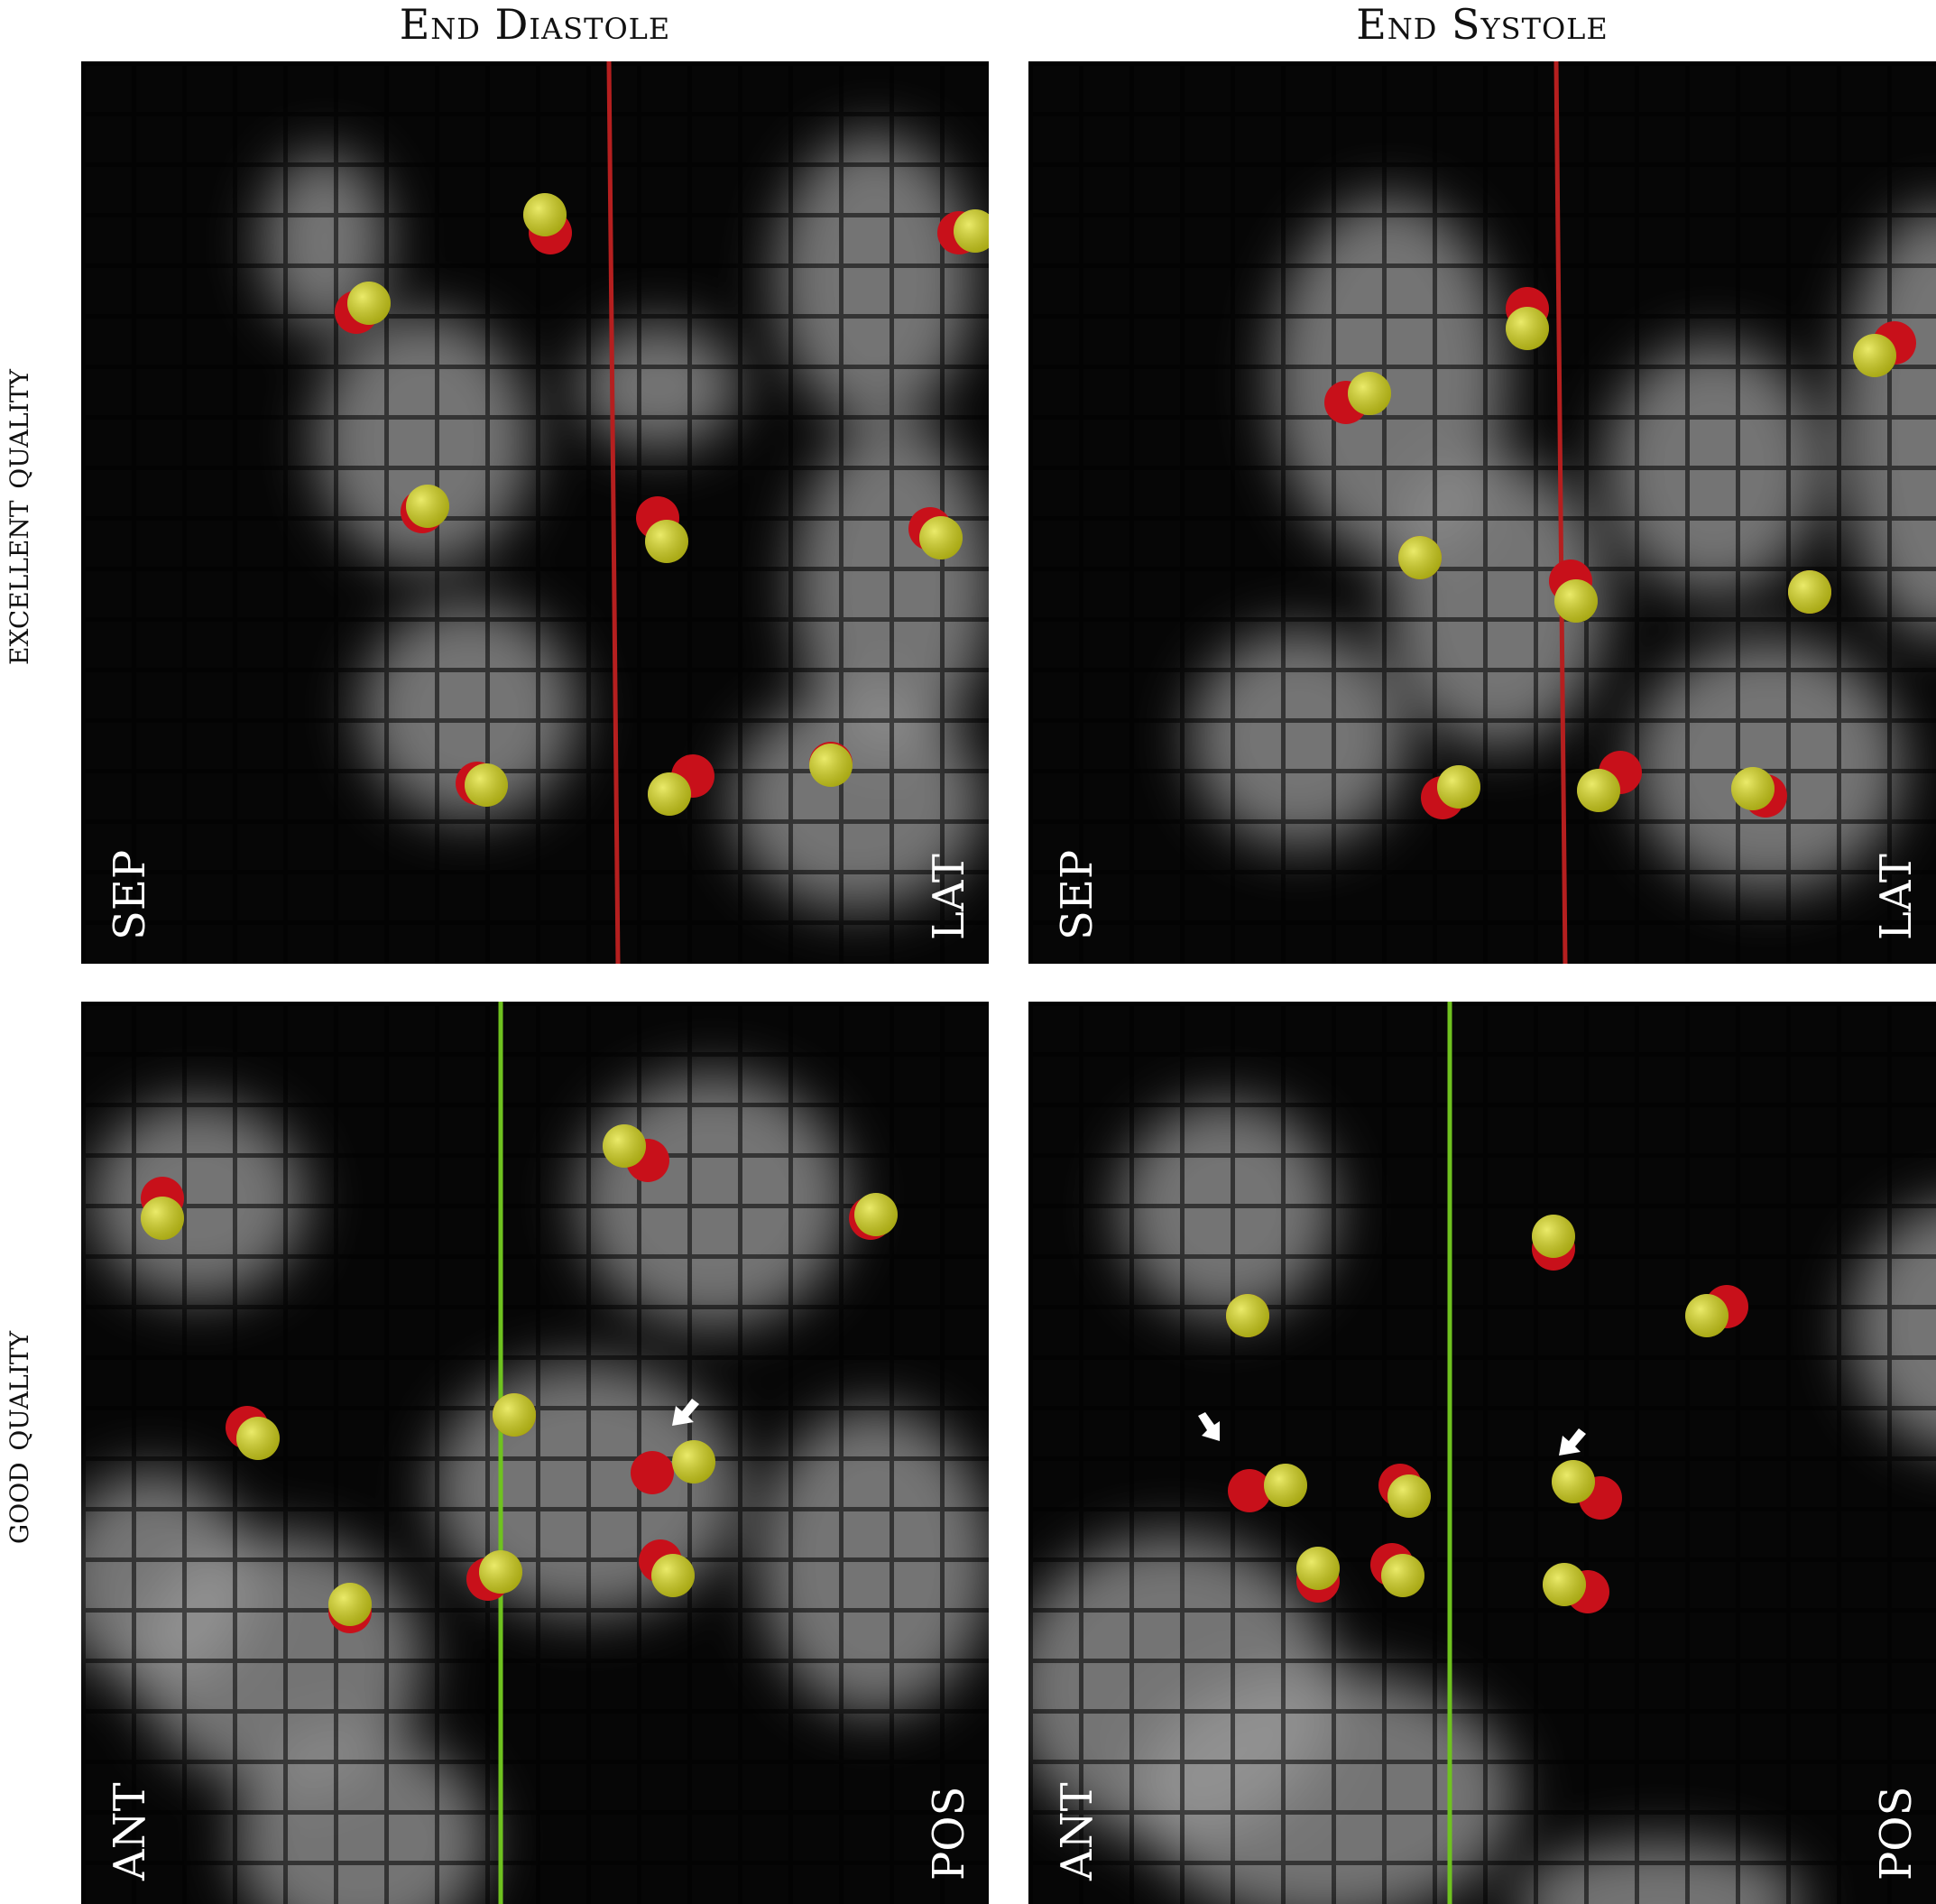  Describe the element at coordinates (18, 1437) in the screenshot. I see `row-title-good-quality: good quality` at that location.